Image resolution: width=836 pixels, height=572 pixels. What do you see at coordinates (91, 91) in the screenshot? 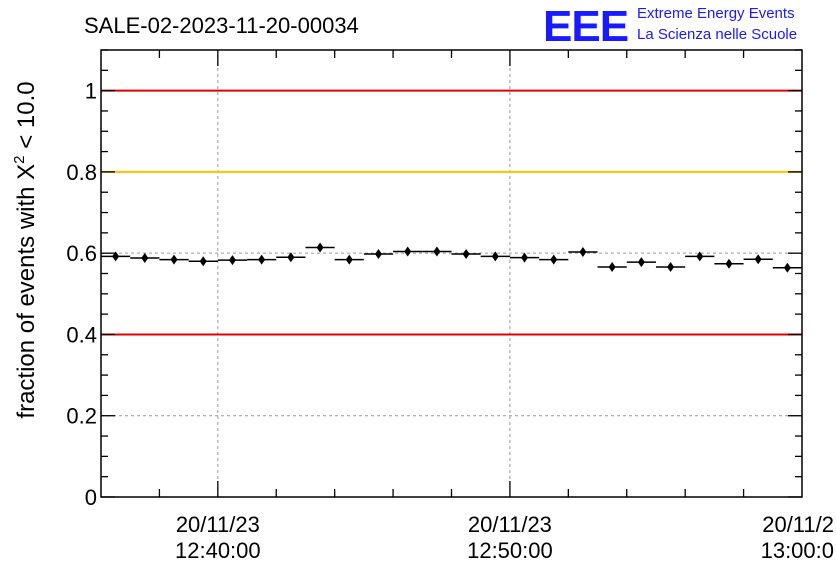
I see `y-tick-label: 1` at bounding box center [91, 91].